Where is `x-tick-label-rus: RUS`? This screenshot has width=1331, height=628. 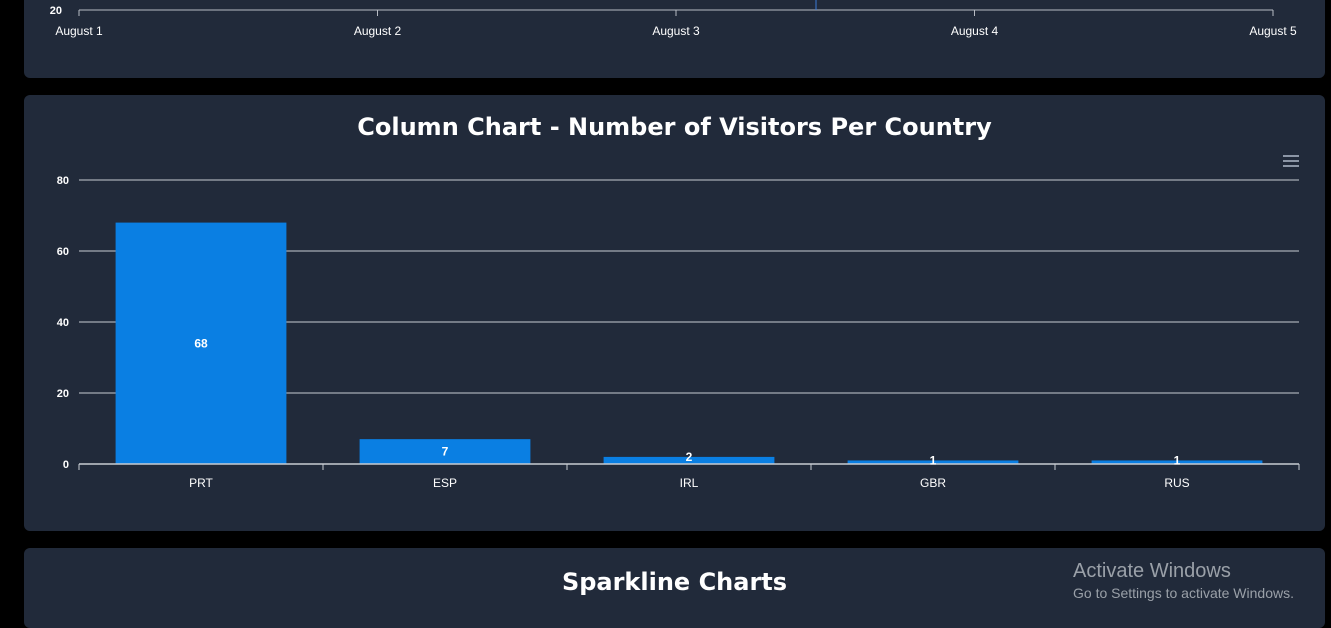 x-tick-label-rus: RUS is located at coordinates (1176, 483).